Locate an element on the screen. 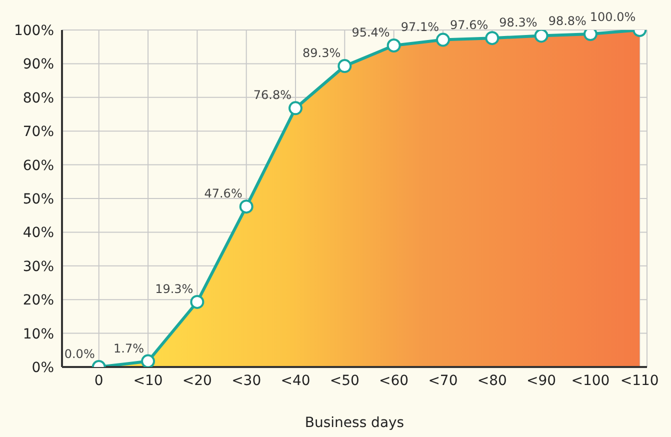 This screenshot has height=437, width=671. y-tick-label: 40% is located at coordinates (38, 233).